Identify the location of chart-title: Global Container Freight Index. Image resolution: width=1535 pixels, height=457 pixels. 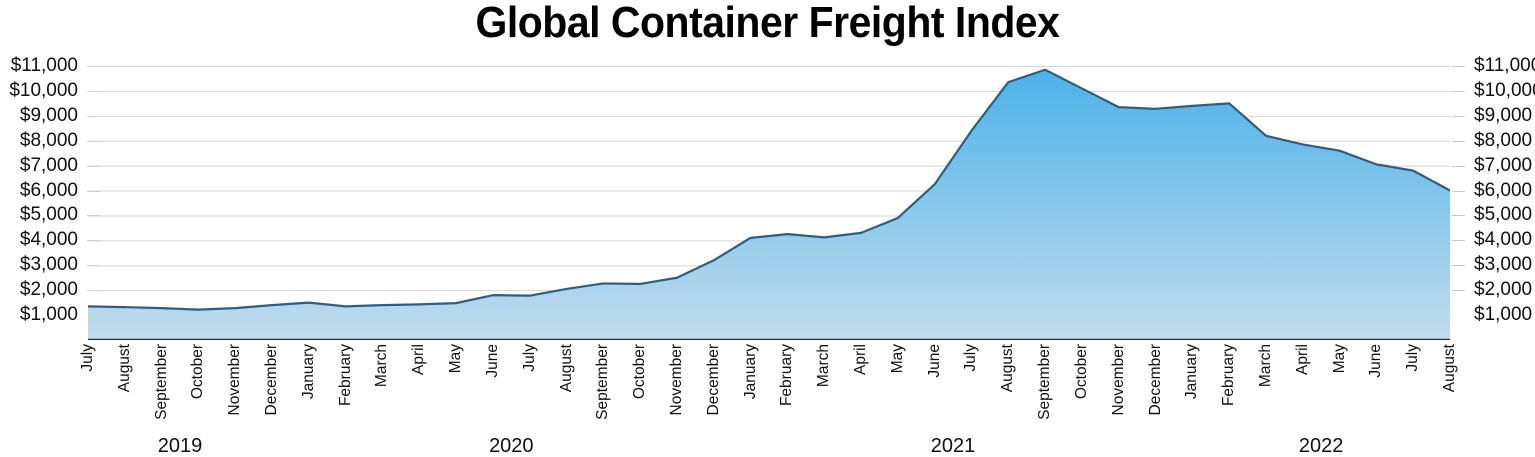
(767, 23).